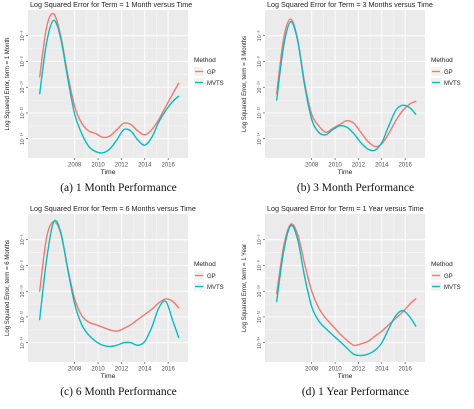  I want to click on y-axis-label: Log Squared Error, term = 6 Months, so click(8, 288).